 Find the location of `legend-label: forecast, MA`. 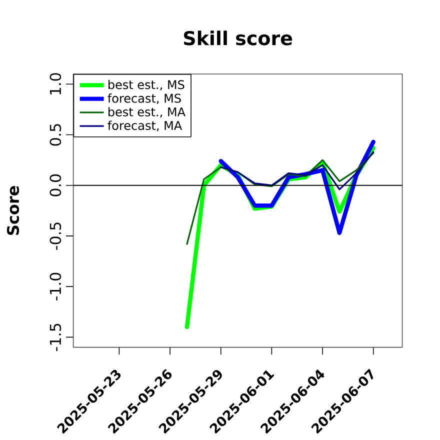

legend-label: forecast, MA is located at coordinates (145, 126).